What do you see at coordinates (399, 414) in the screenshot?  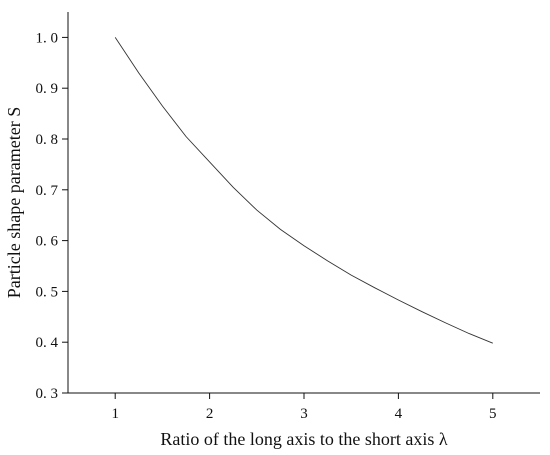 I see `x-tick-label: 4` at bounding box center [399, 414].